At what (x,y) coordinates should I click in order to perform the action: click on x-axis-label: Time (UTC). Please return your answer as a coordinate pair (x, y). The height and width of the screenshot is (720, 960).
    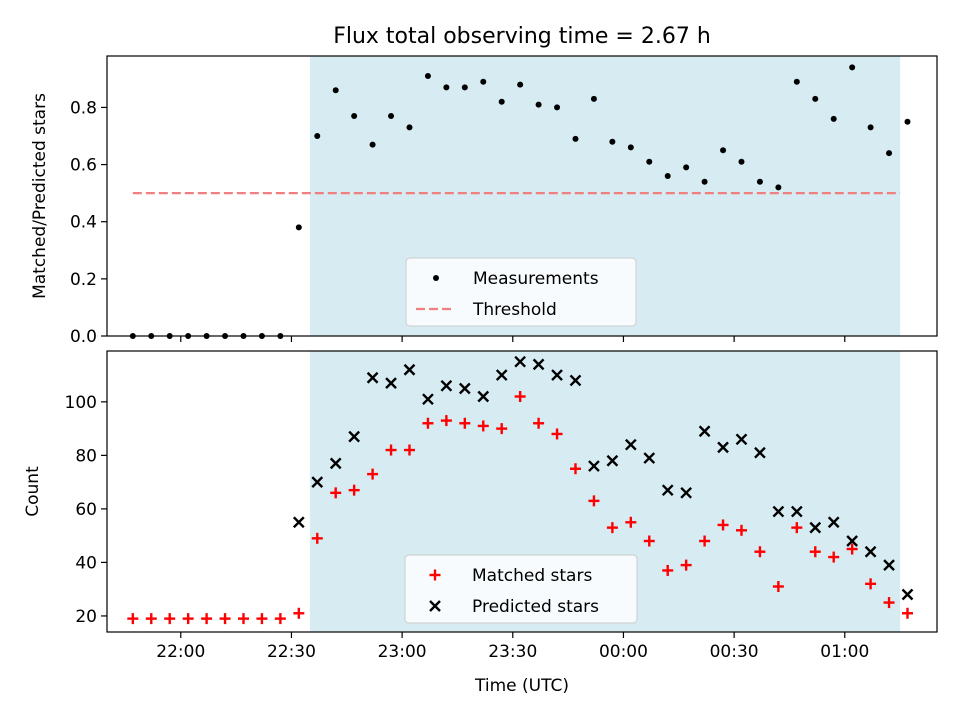
    Looking at the image, I should click on (521, 686).